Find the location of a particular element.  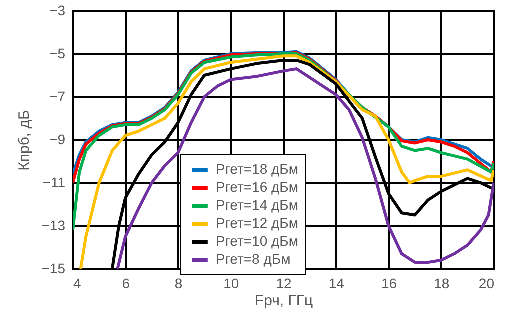

legend-label: Pгет=18 дБм is located at coordinates (257, 169).